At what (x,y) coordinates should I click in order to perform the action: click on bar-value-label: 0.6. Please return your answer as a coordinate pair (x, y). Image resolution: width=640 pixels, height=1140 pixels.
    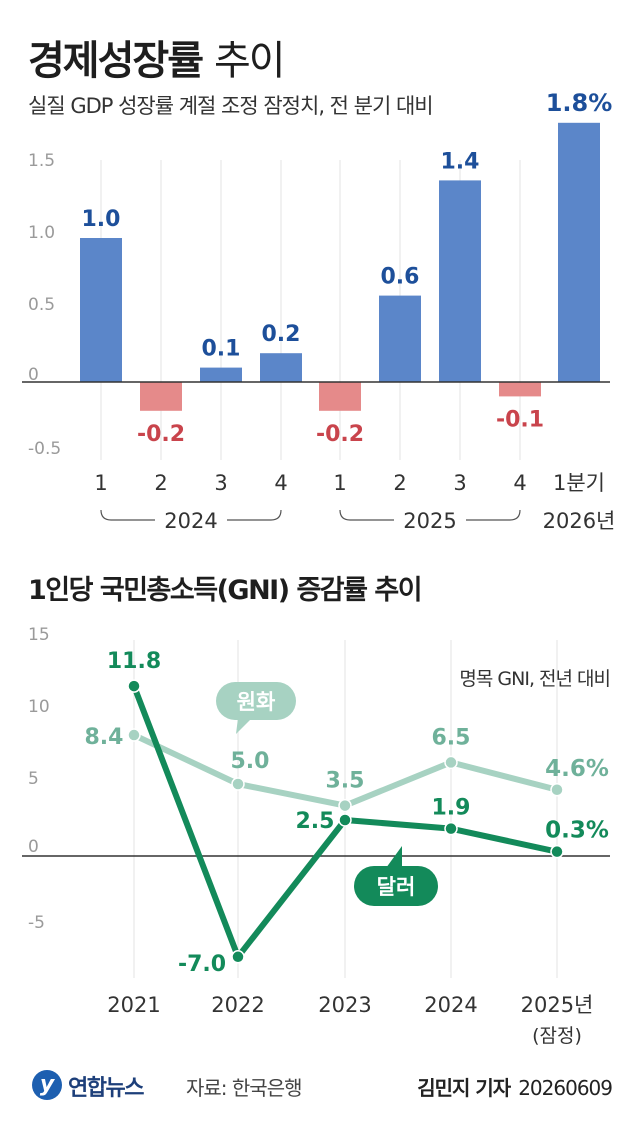
    Looking at the image, I should click on (400, 277).